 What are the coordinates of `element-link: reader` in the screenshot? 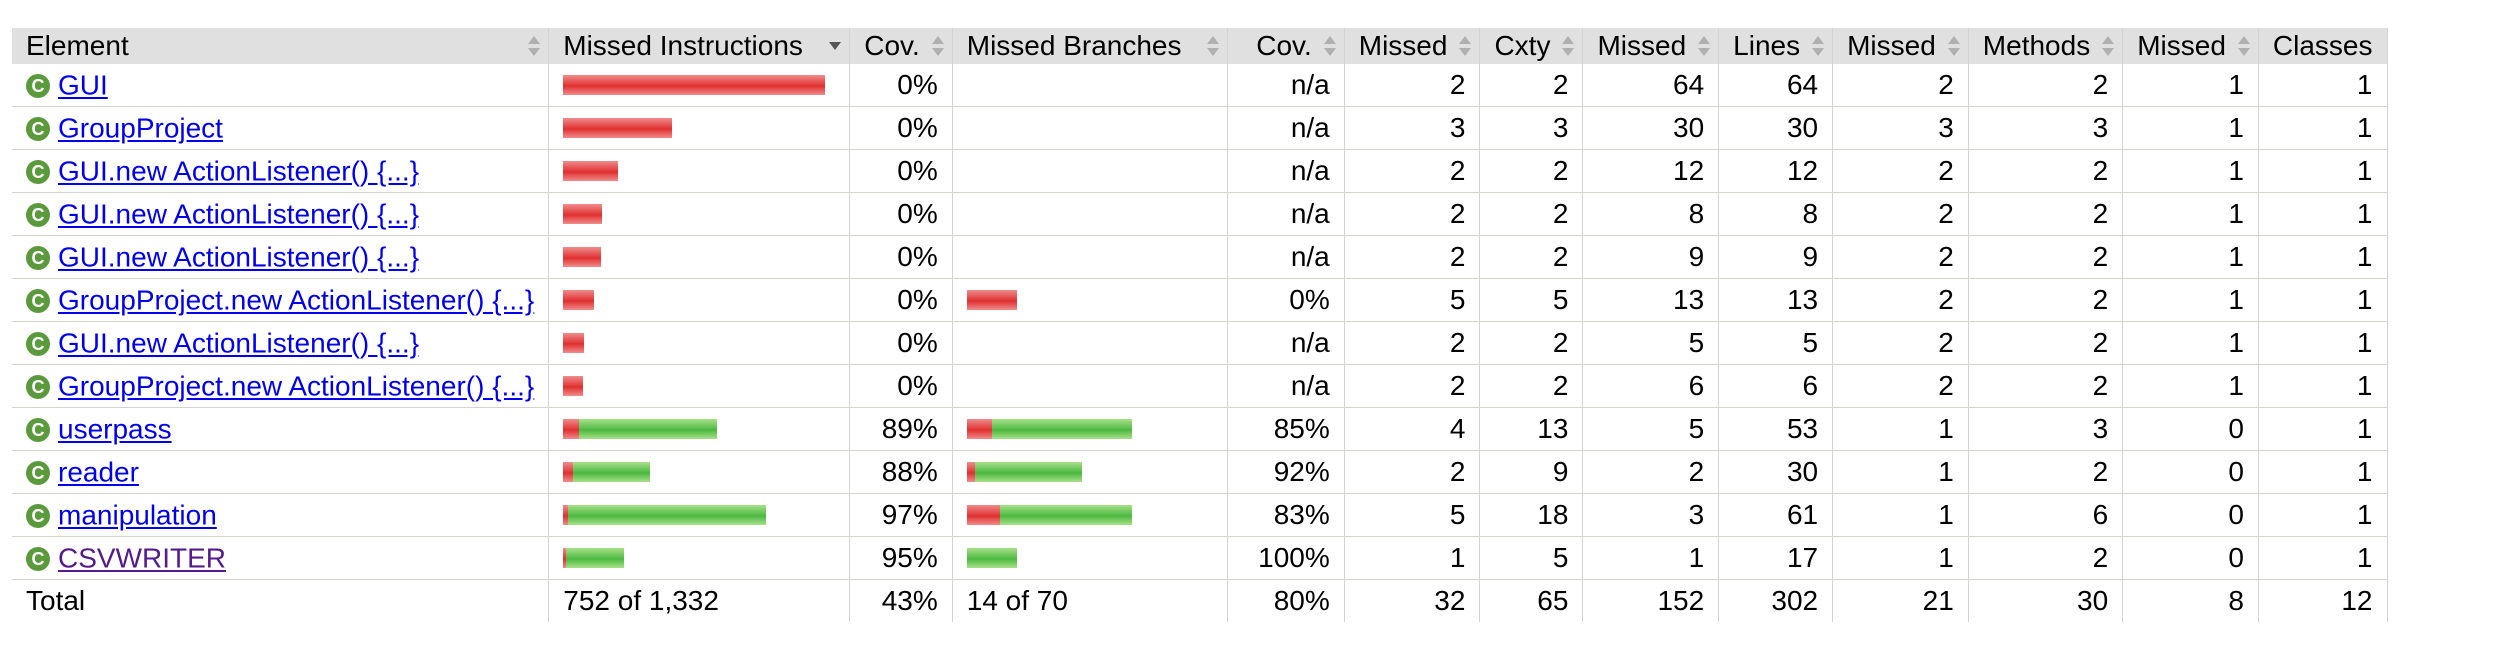 It's located at (98, 472).